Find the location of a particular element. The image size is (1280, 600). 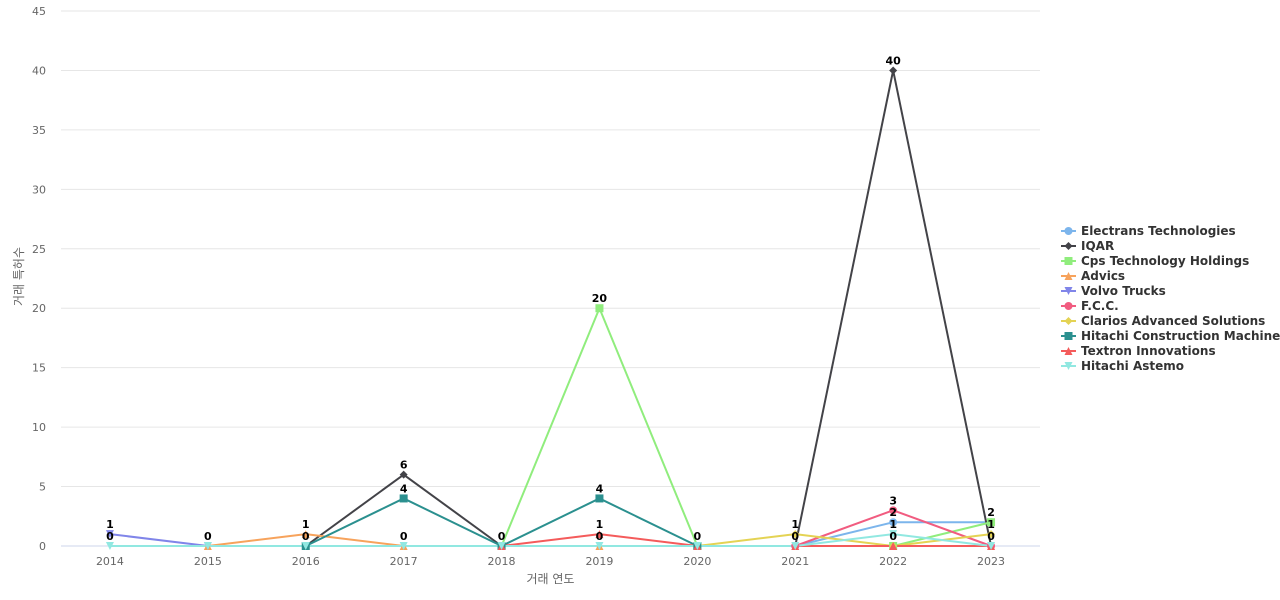

x-tick-label: 2017 is located at coordinates (404, 561).